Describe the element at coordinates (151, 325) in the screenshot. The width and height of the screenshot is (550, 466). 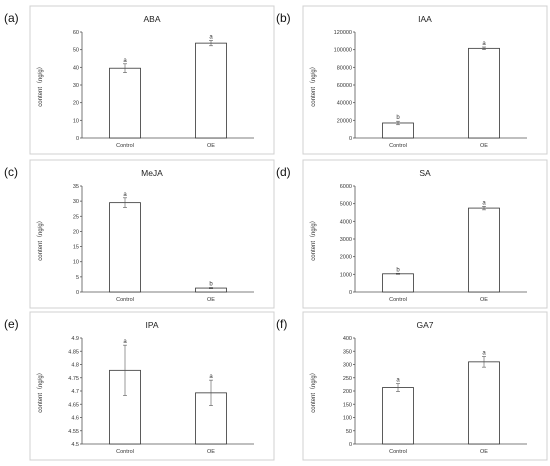
I see `panel-title: IPA` at that location.